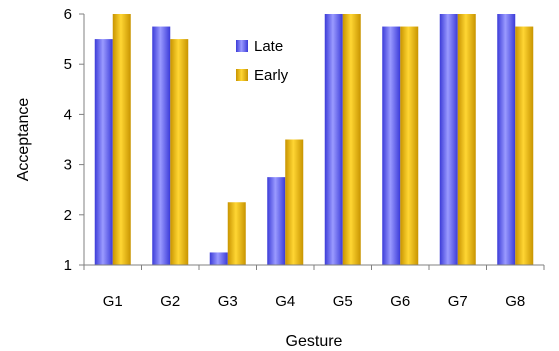 The image size is (559, 351). What do you see at coordinates (242, 75) in the screenshot?
I see `legend-swatch-early` at bounding box center [242, 75].